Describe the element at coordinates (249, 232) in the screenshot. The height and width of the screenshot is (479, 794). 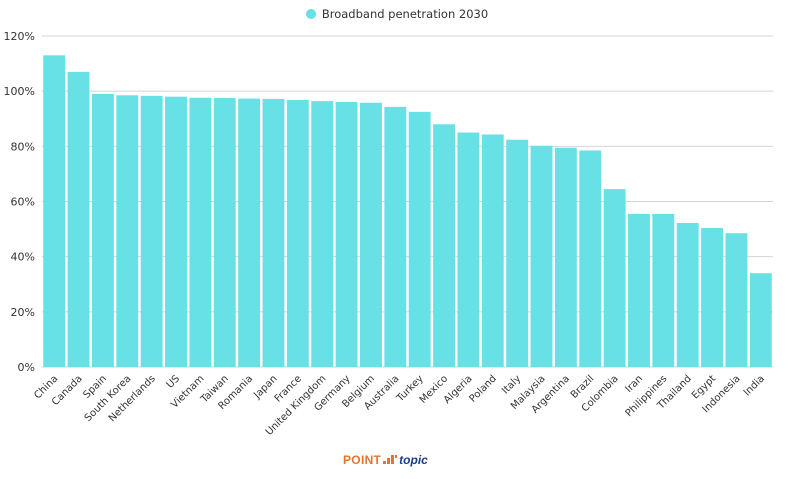
I see `bar-romania` at that location.